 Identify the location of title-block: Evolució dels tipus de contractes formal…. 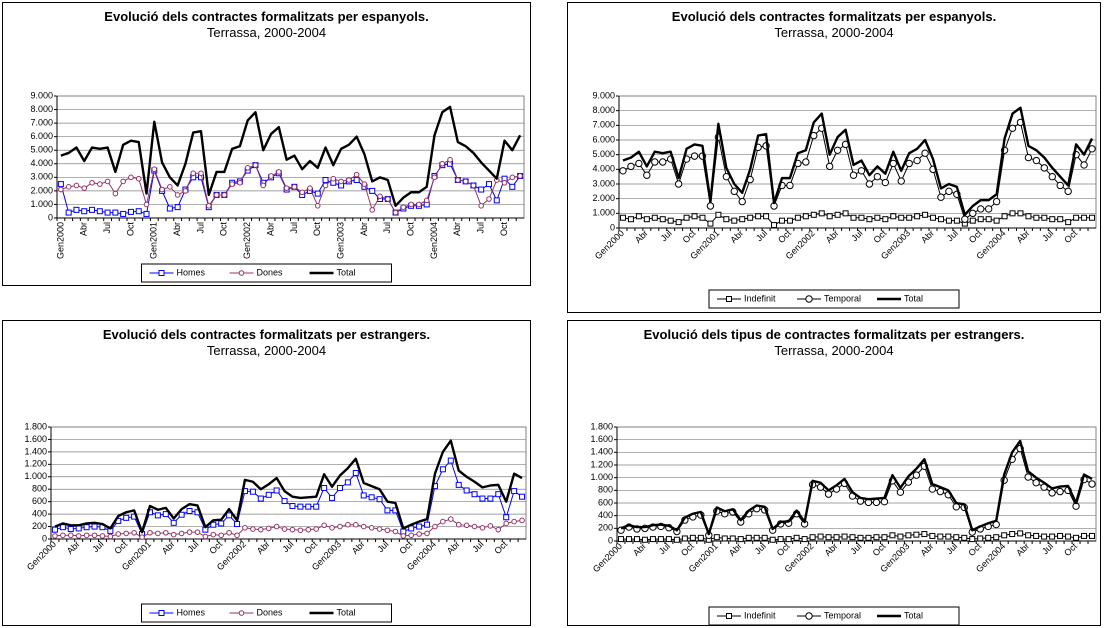
(834, 343).